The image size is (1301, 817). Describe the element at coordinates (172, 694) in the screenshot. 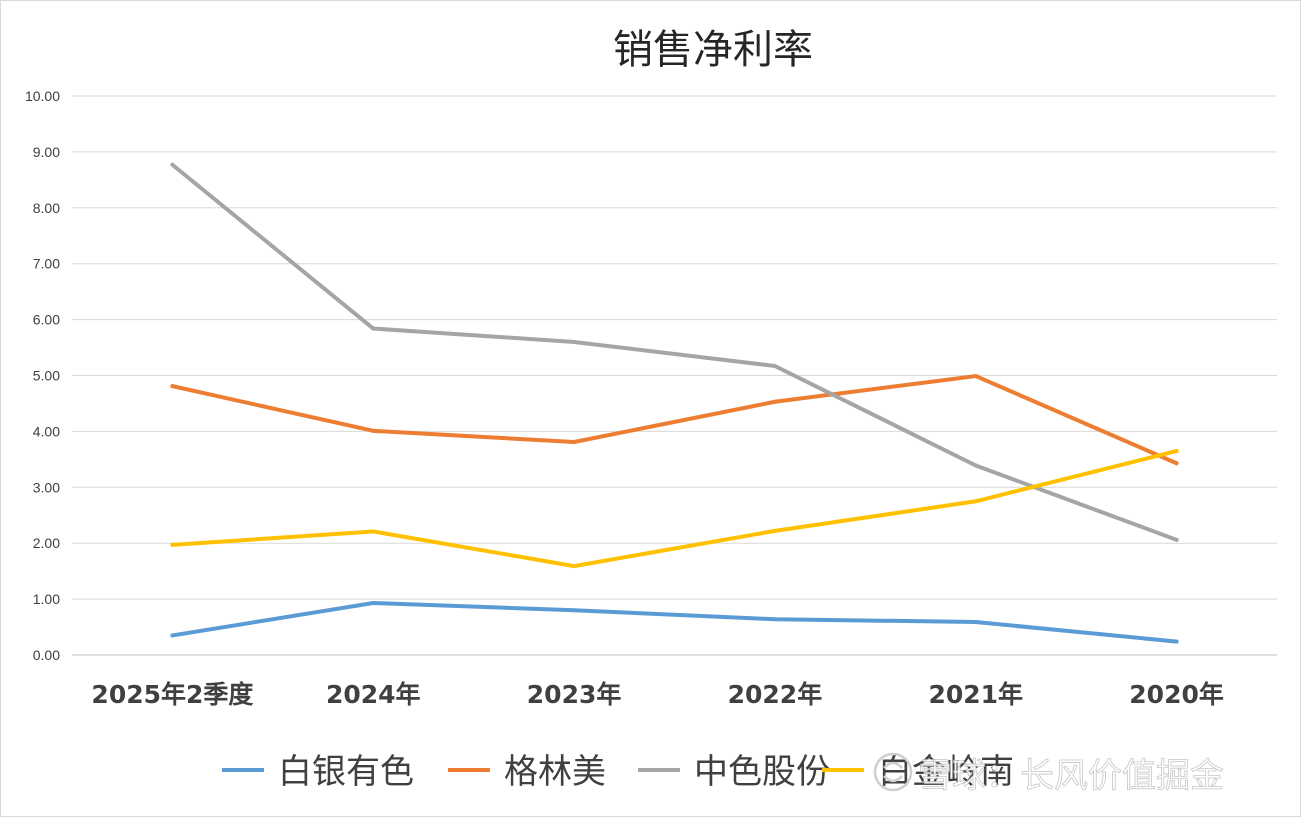

I see `x-tick-label: 2025年2季度` at that location.